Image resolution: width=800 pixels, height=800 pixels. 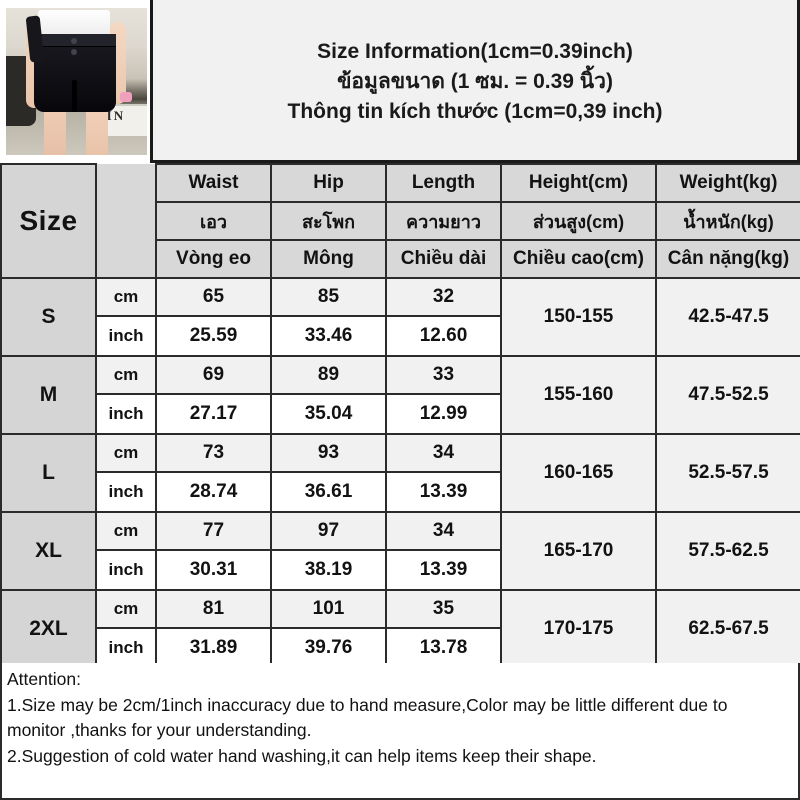 I want to click on row-unit-cm-s: cm, so click(x=126, y=297).